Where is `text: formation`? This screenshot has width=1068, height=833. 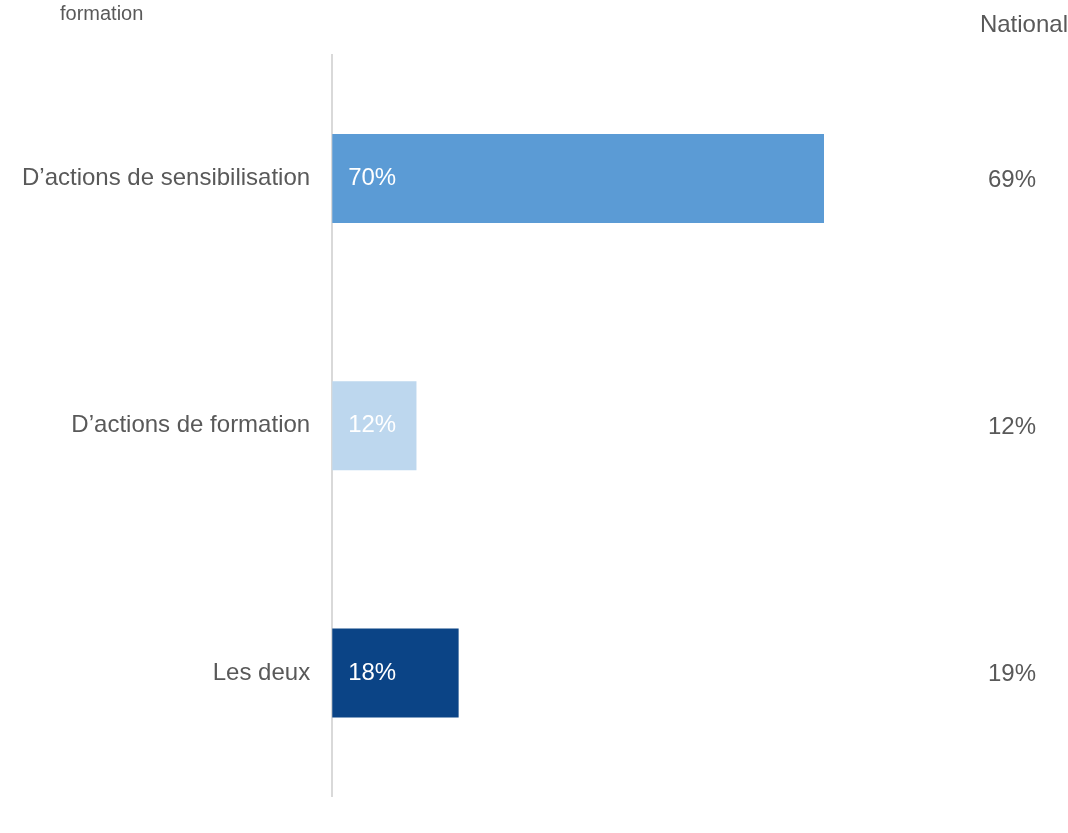 text: formation is located at coordinates (102, 13).